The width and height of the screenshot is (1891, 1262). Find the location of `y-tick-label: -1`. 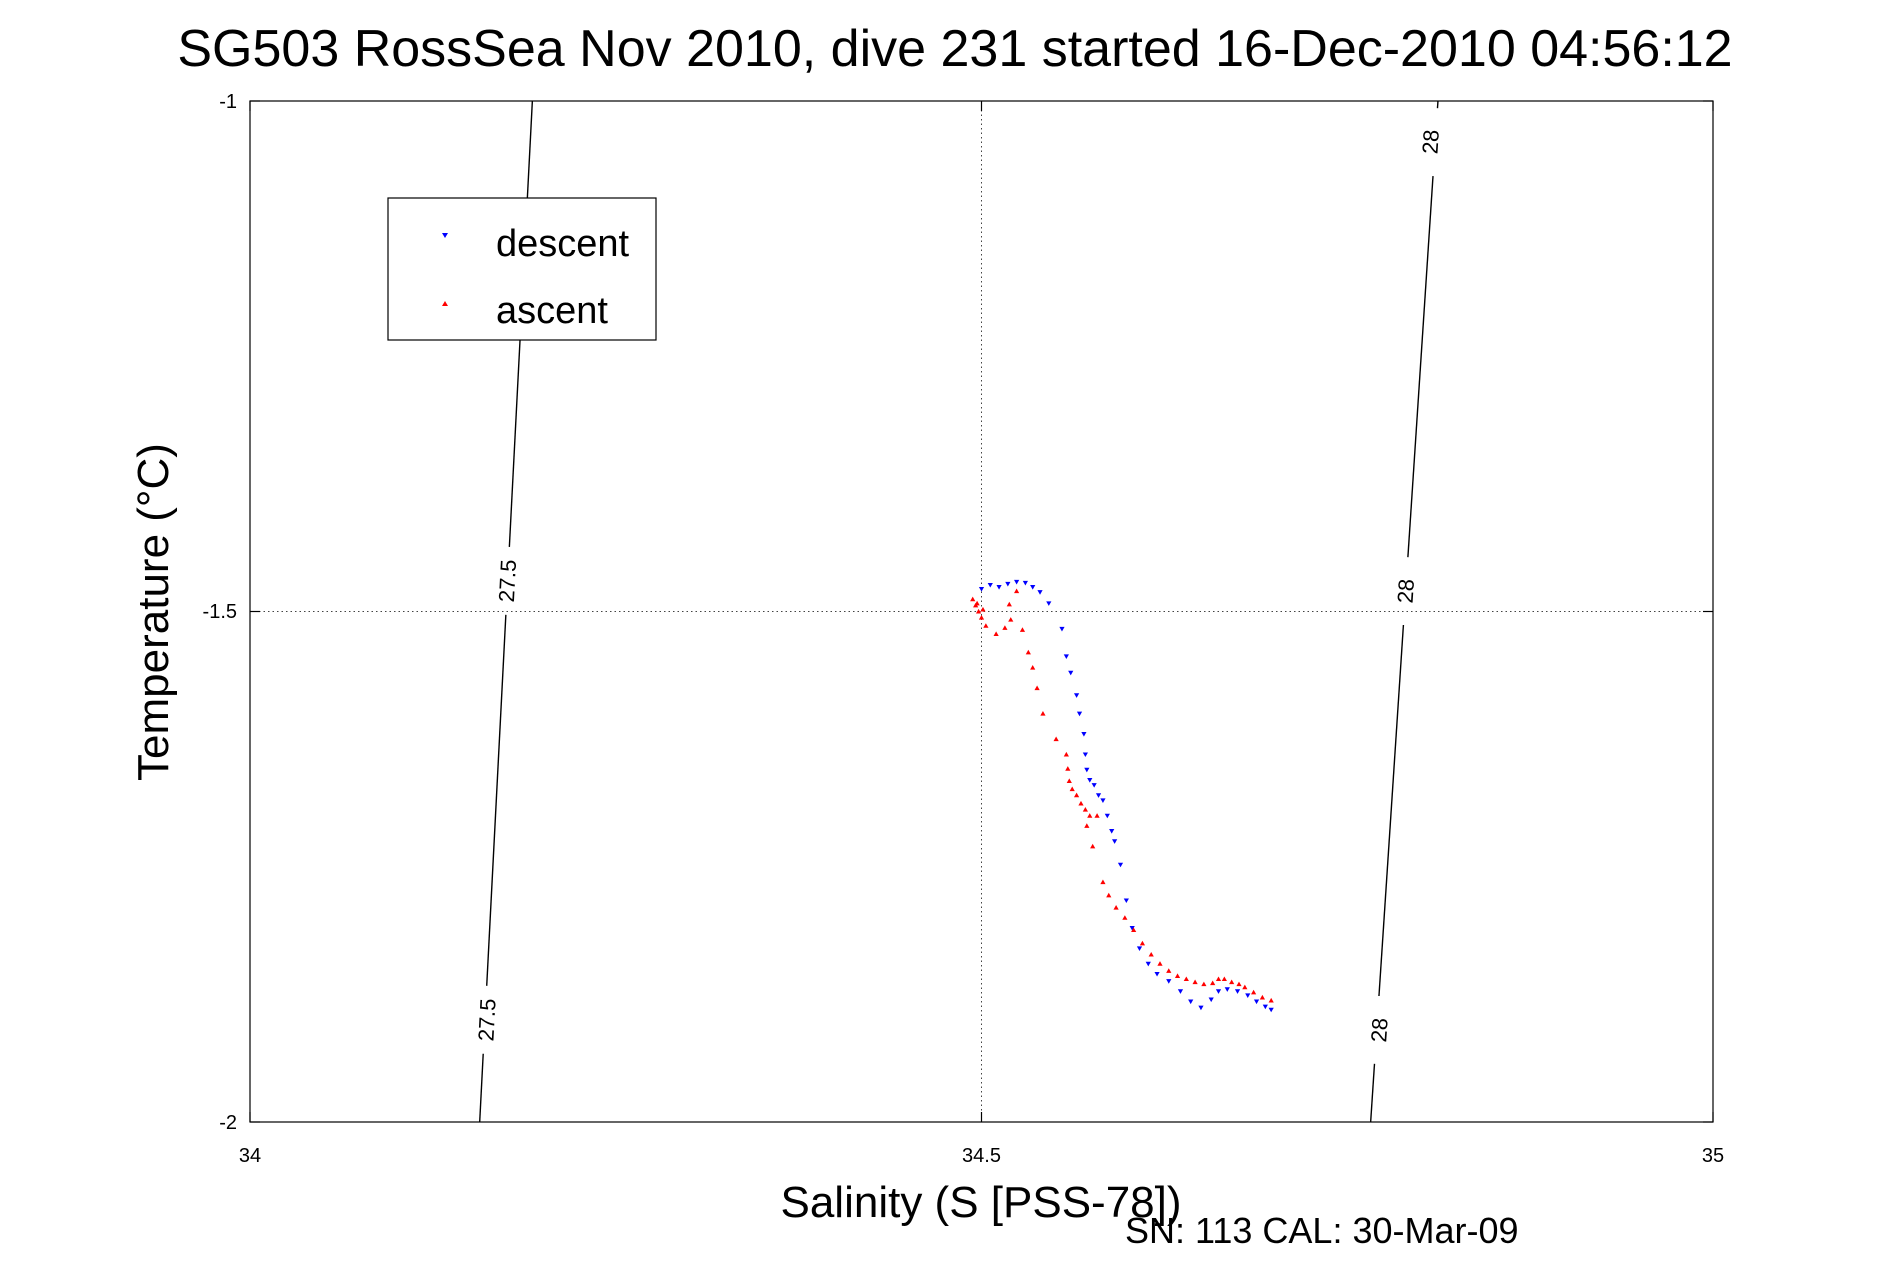

y-tick-label: -1 is located at coordinates (228, 102).